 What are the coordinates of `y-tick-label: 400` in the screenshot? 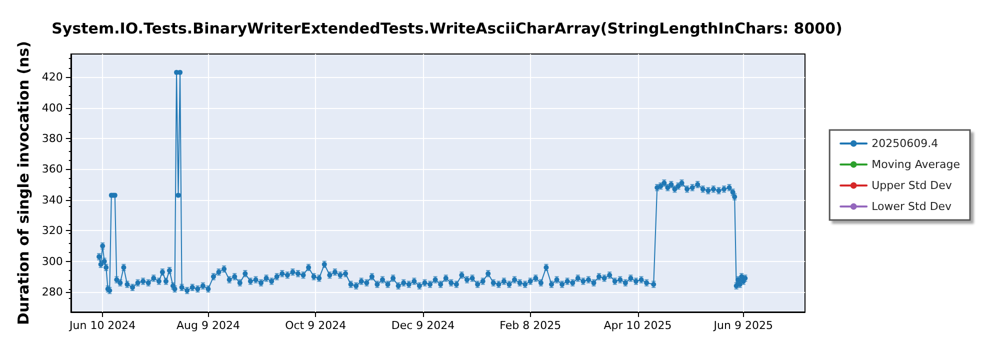 It's located at (52, 107).